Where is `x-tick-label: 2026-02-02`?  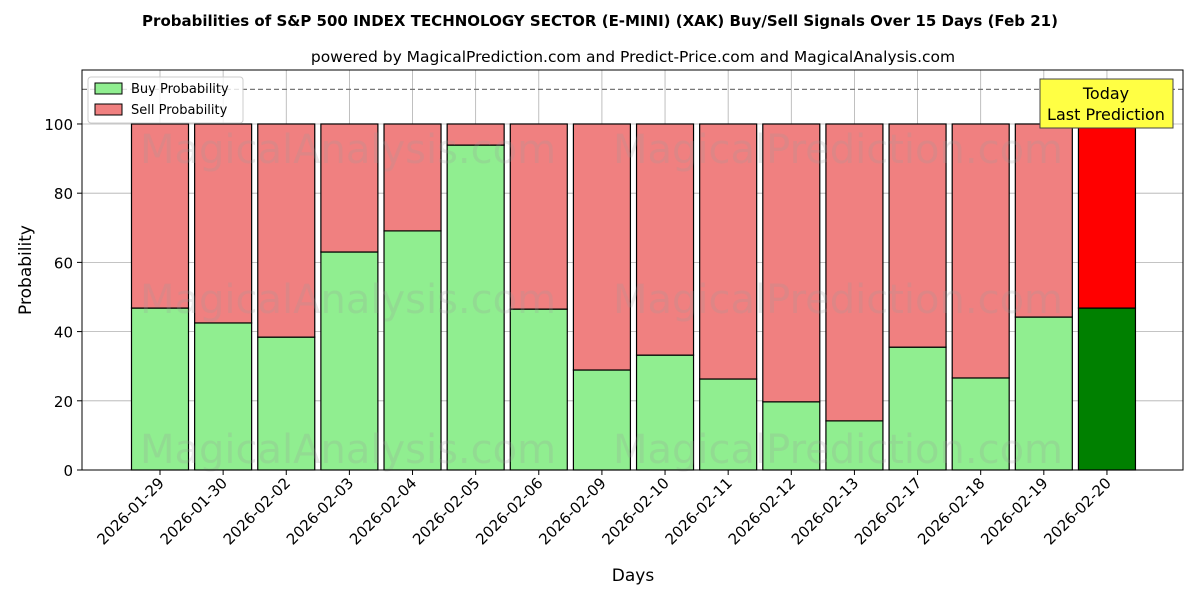
x-tick-label: 2026-02-02 is located at coordinates (257, 511).